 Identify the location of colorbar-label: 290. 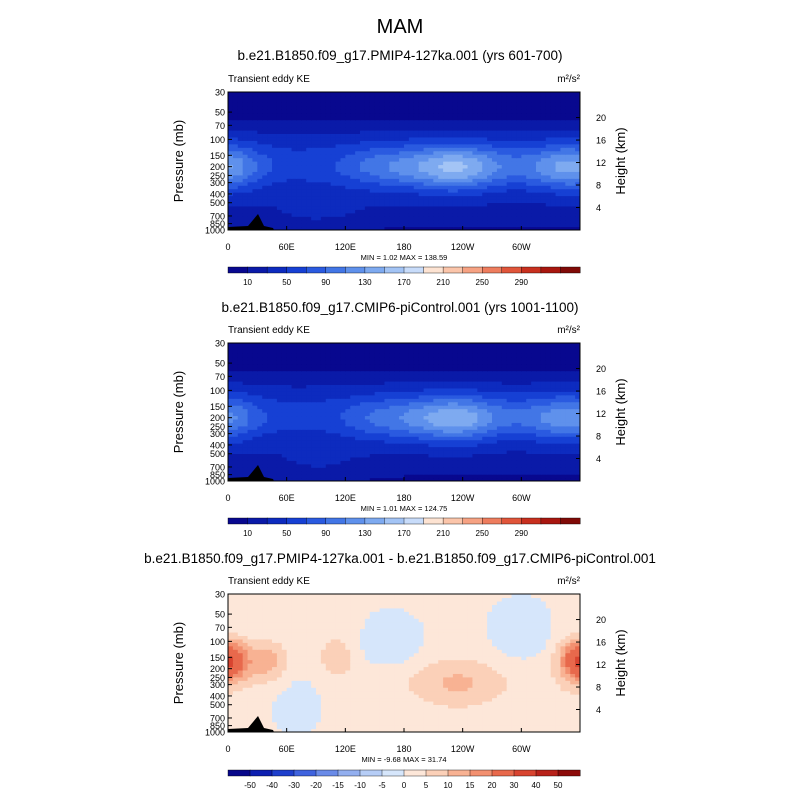
(522, 282).